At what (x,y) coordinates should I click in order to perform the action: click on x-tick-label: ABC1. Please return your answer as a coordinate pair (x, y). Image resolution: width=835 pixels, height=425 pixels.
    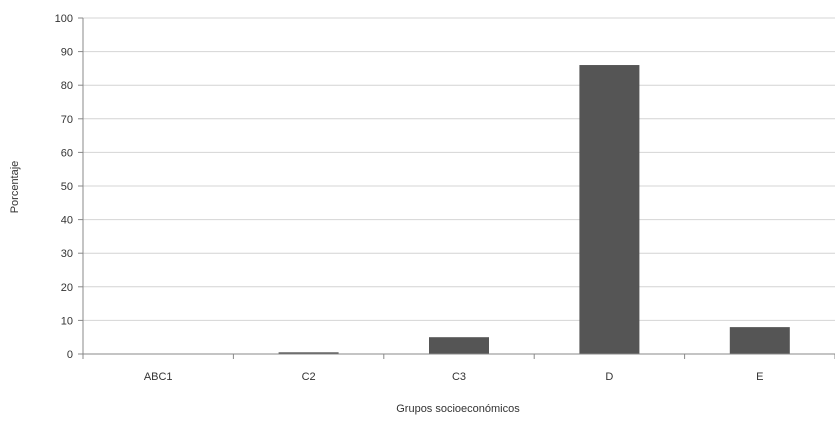
    Looking at the image, I should click on (158, 377).